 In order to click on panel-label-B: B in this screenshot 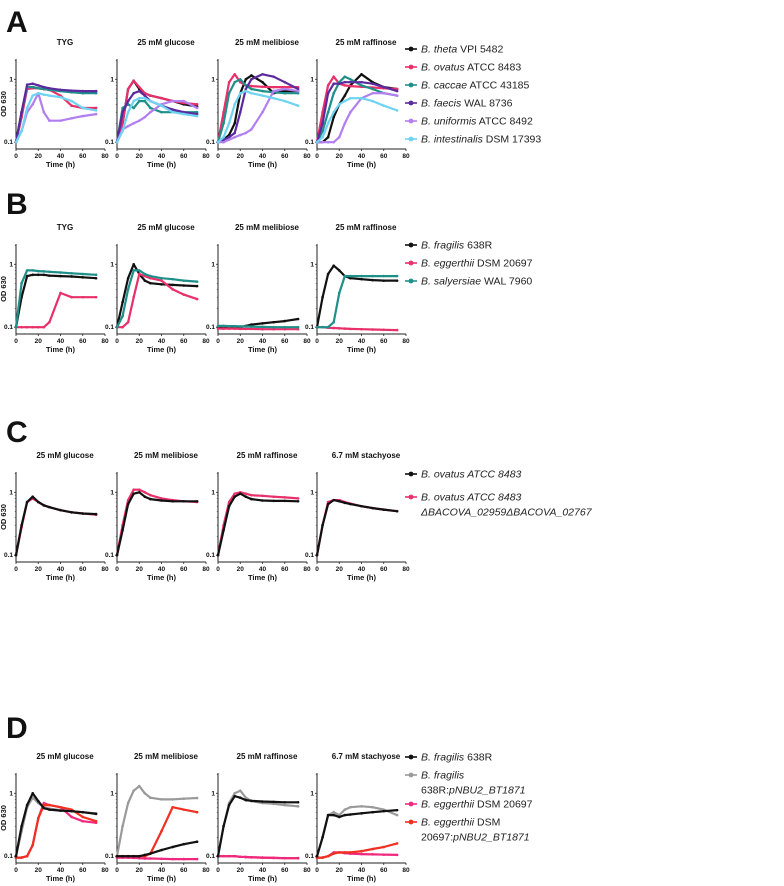, I will do `click(17, 204)`.